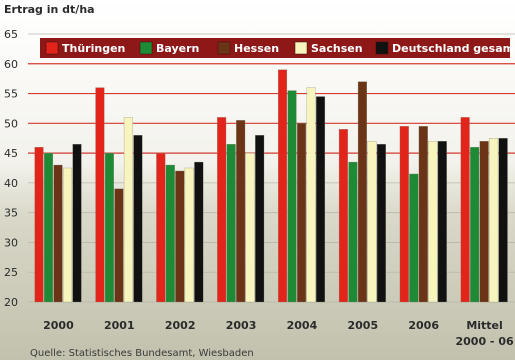  Describe the element at coordinates (302, 325) in the screenshot. I see `x-category-label: 2004` at that location.